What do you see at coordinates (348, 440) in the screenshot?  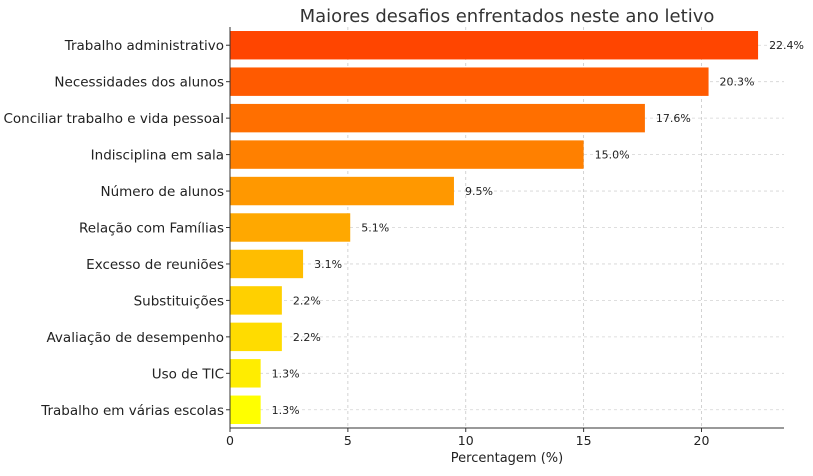 I see `x-tick-label: 5` at bounding box center [348, 440].